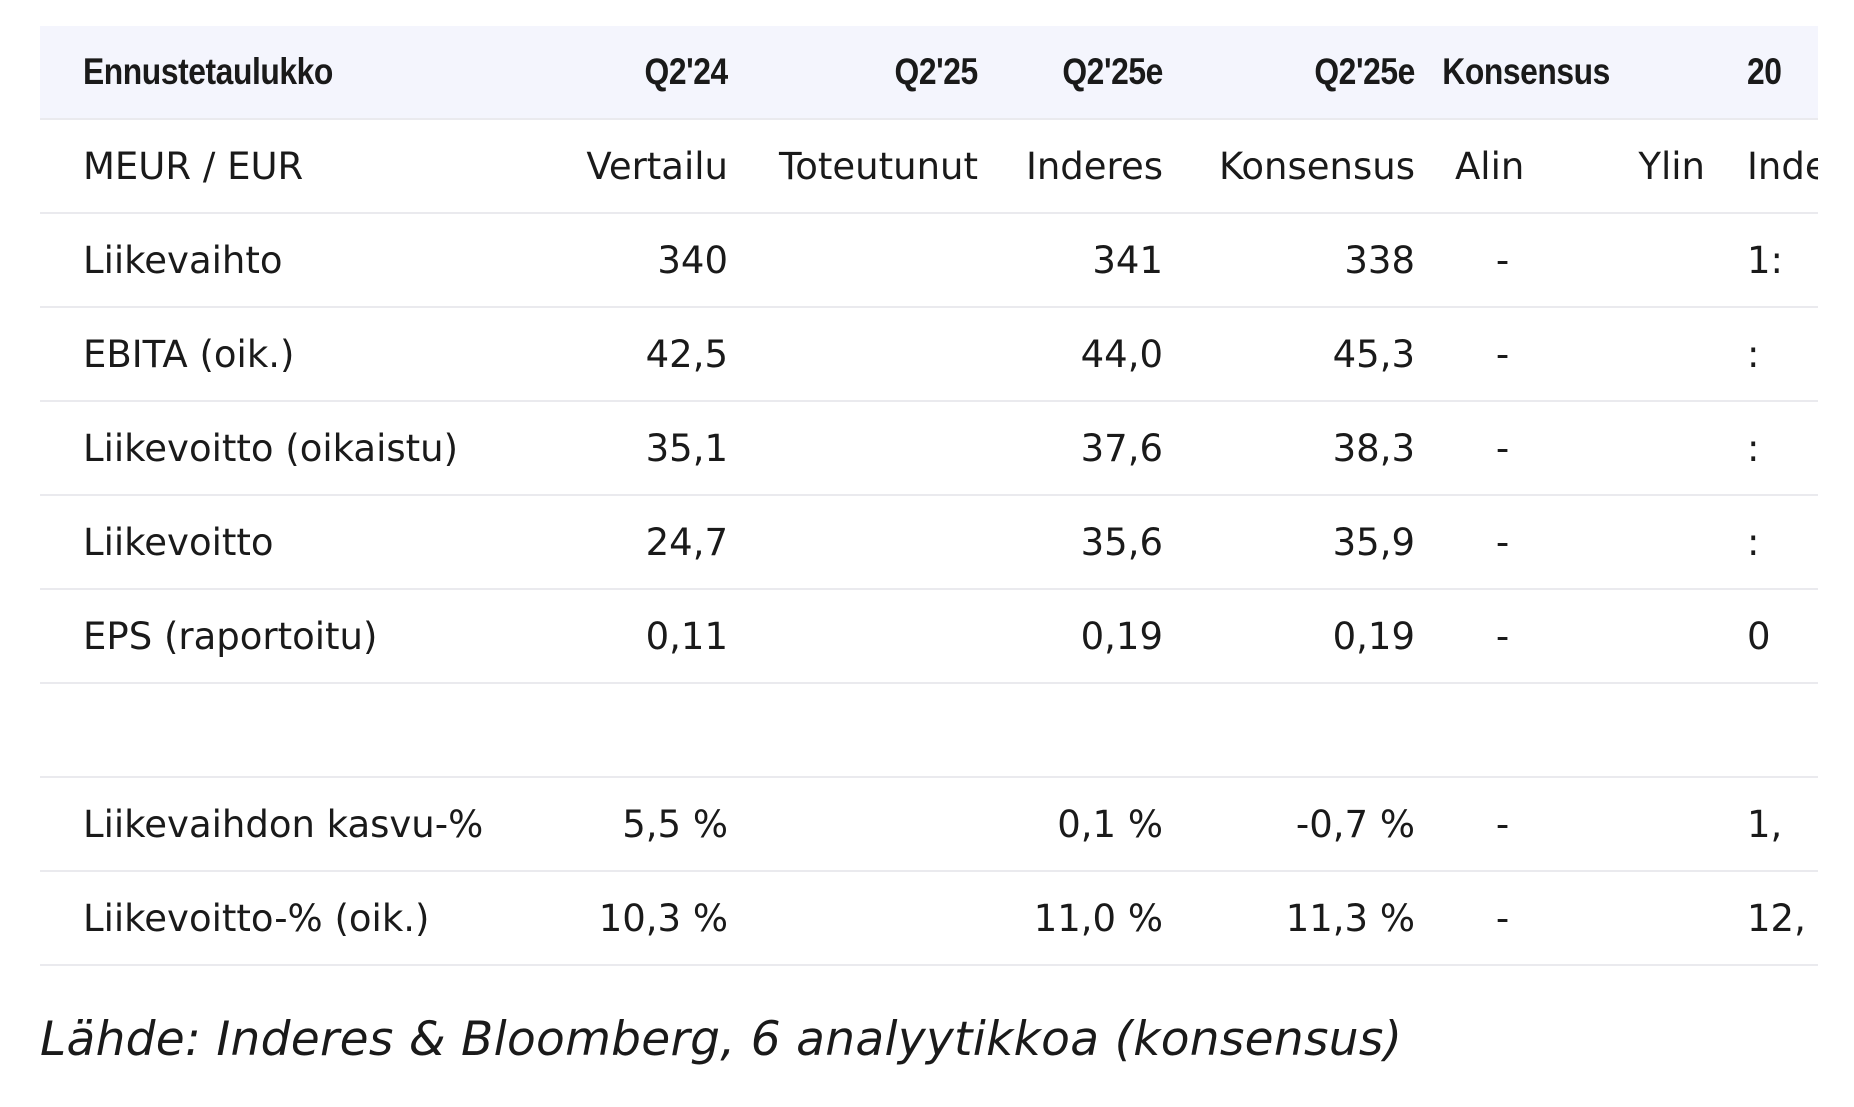  I want to click on table-cell: 5,5 %, so click(607, 824).